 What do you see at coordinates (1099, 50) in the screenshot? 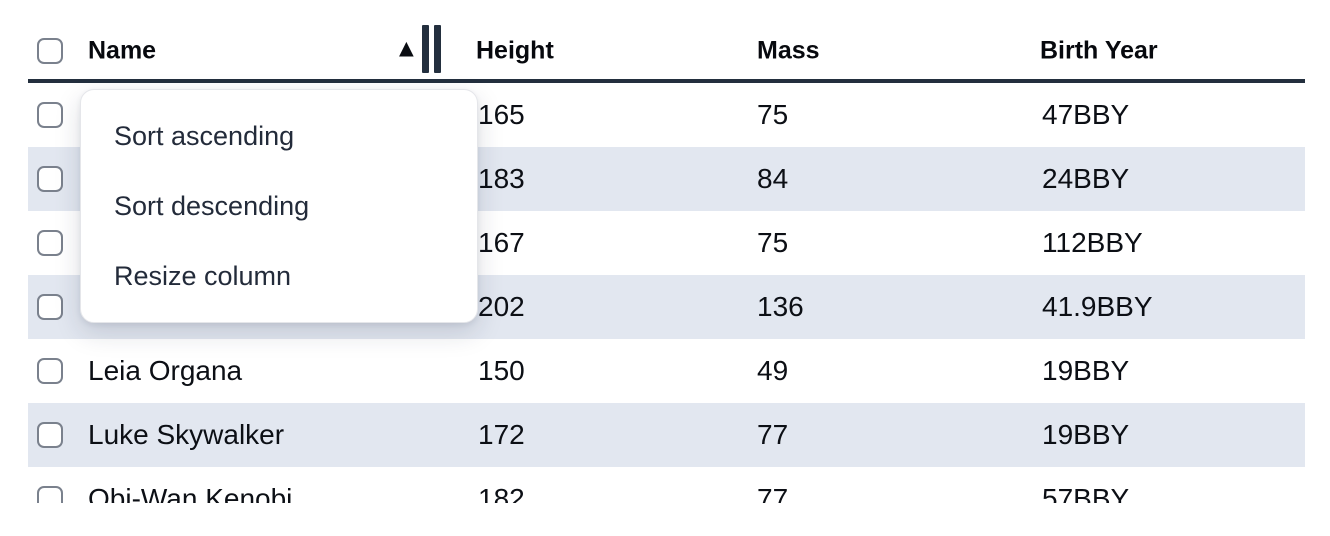
I see `column-header-birth-year: Birth Year` at bounding box center [1099, 50].